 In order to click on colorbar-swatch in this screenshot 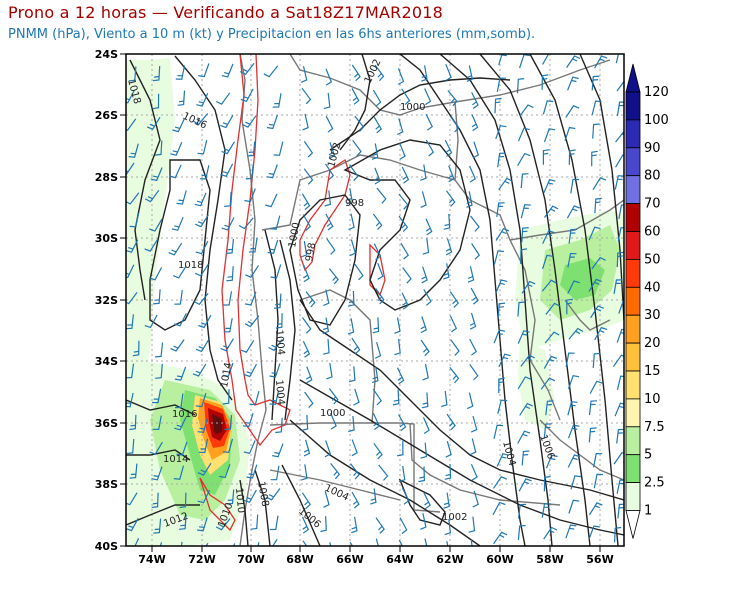, I will do `click(633, 301)`.